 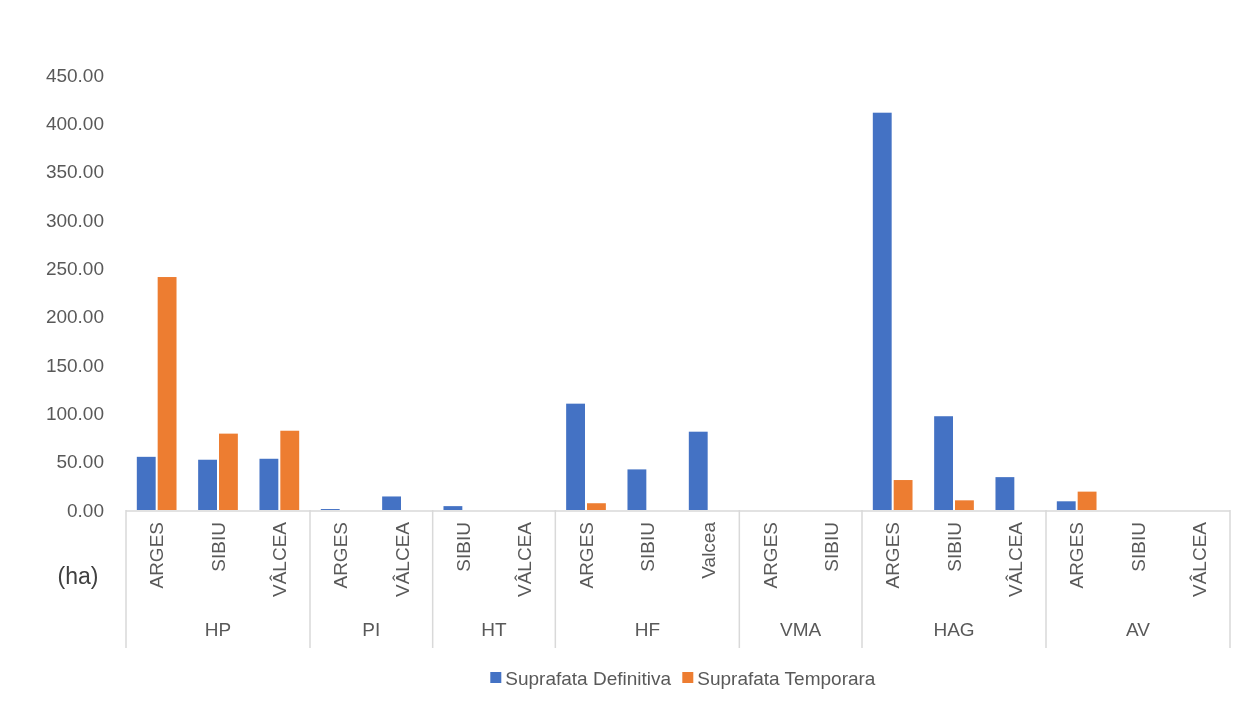 What do you see at coordinates (80, 462) in the screenshot?
I see `y-tick-label: 50.00` at bounding box center [80, 462].